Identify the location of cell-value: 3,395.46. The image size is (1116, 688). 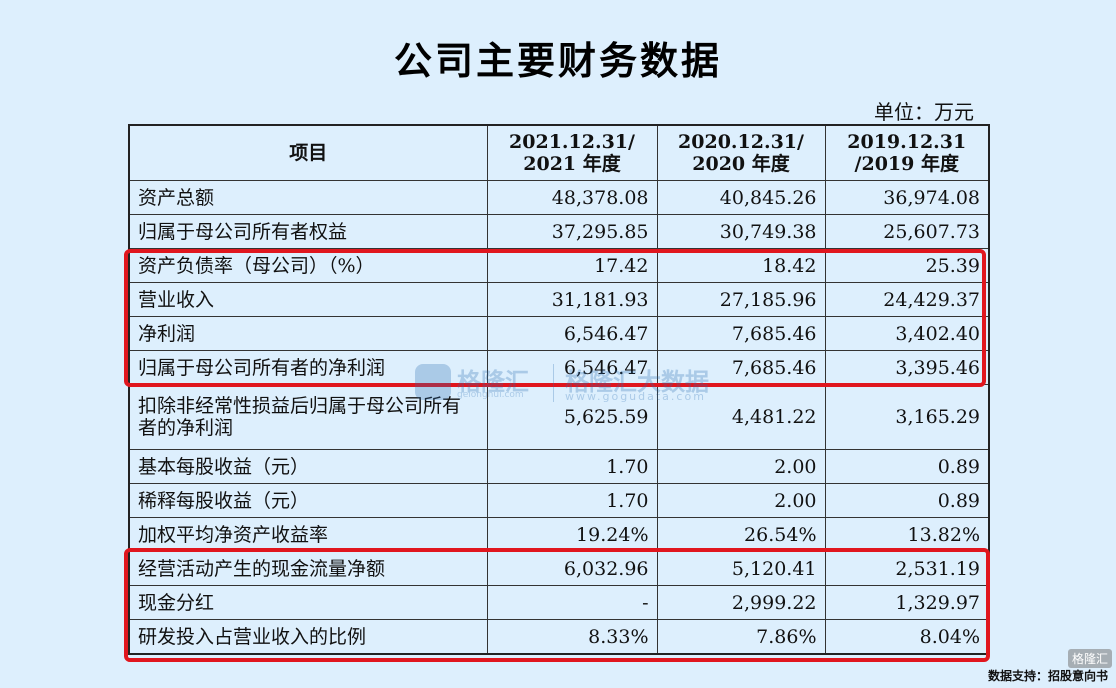
(907, 367).